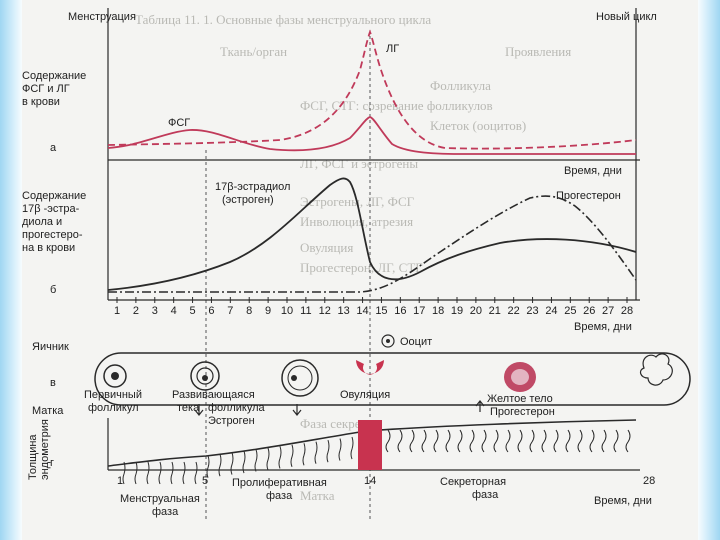  What do you see at coordinates (532, 311) in the screenshot?
I see `day-tick-label: 23` at bounding box center [532, 311].